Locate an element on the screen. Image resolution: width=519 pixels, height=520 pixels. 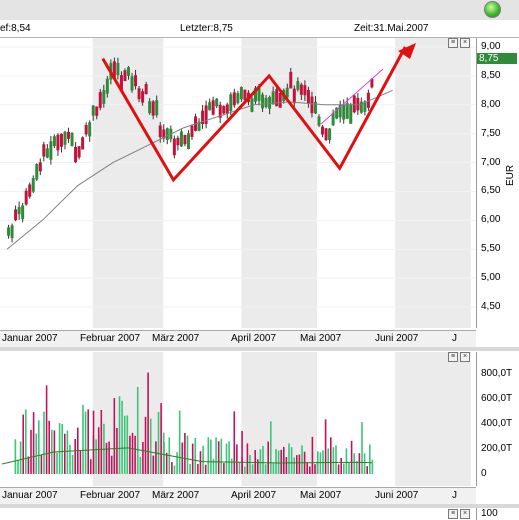
volume-average-line is located at coordinates (187, 456).